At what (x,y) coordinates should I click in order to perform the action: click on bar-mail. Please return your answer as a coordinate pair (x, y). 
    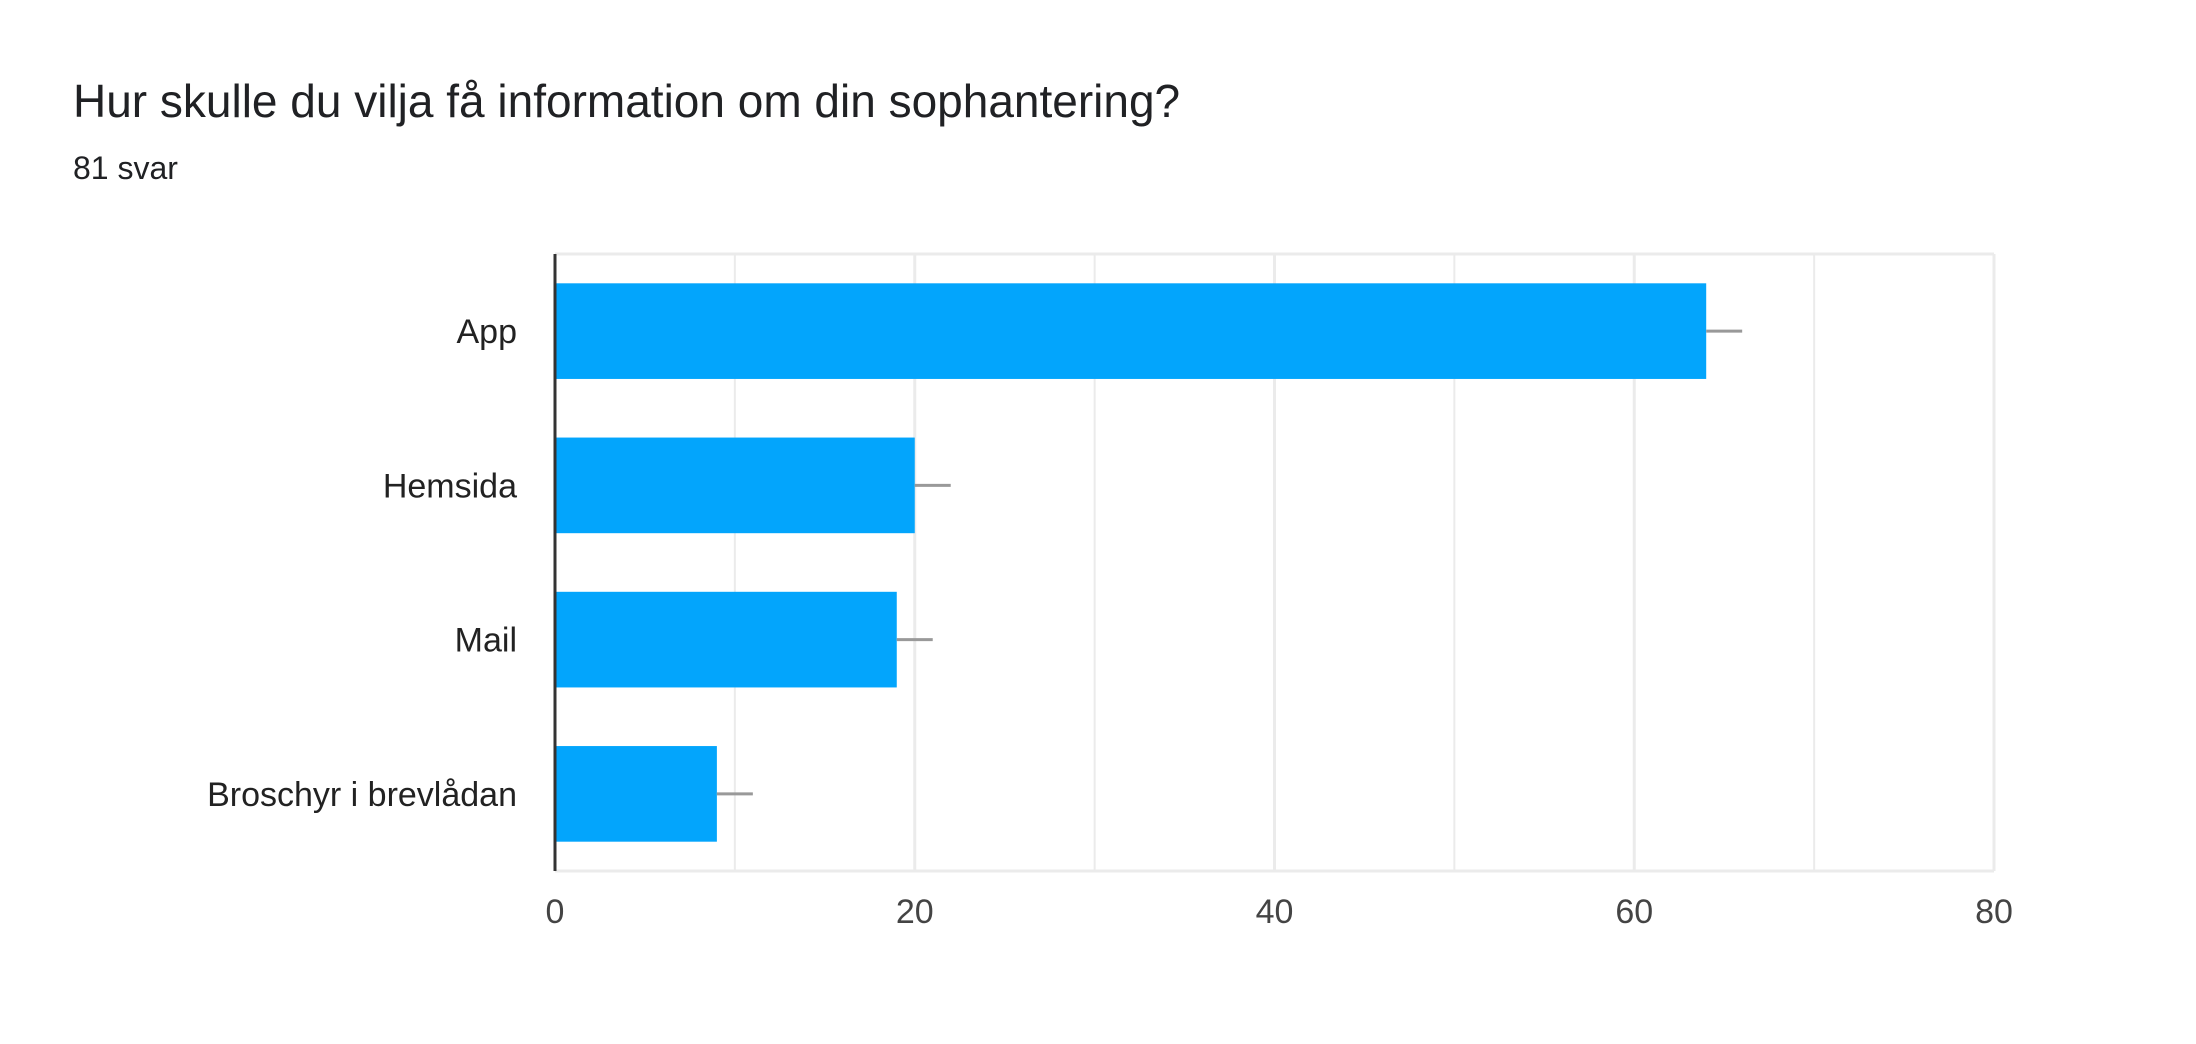
    Looking at the image, I should click on (726, 639).